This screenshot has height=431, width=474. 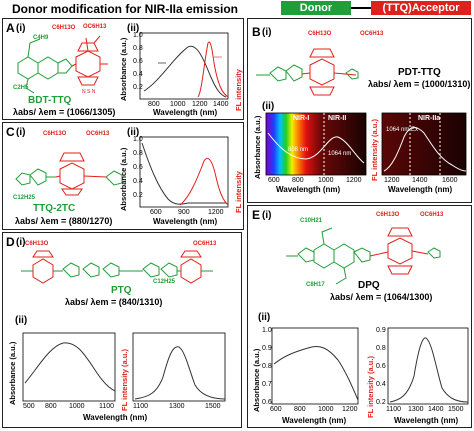 I want to click on panel-e-sub2: (ii), so click(x=264, y=317).